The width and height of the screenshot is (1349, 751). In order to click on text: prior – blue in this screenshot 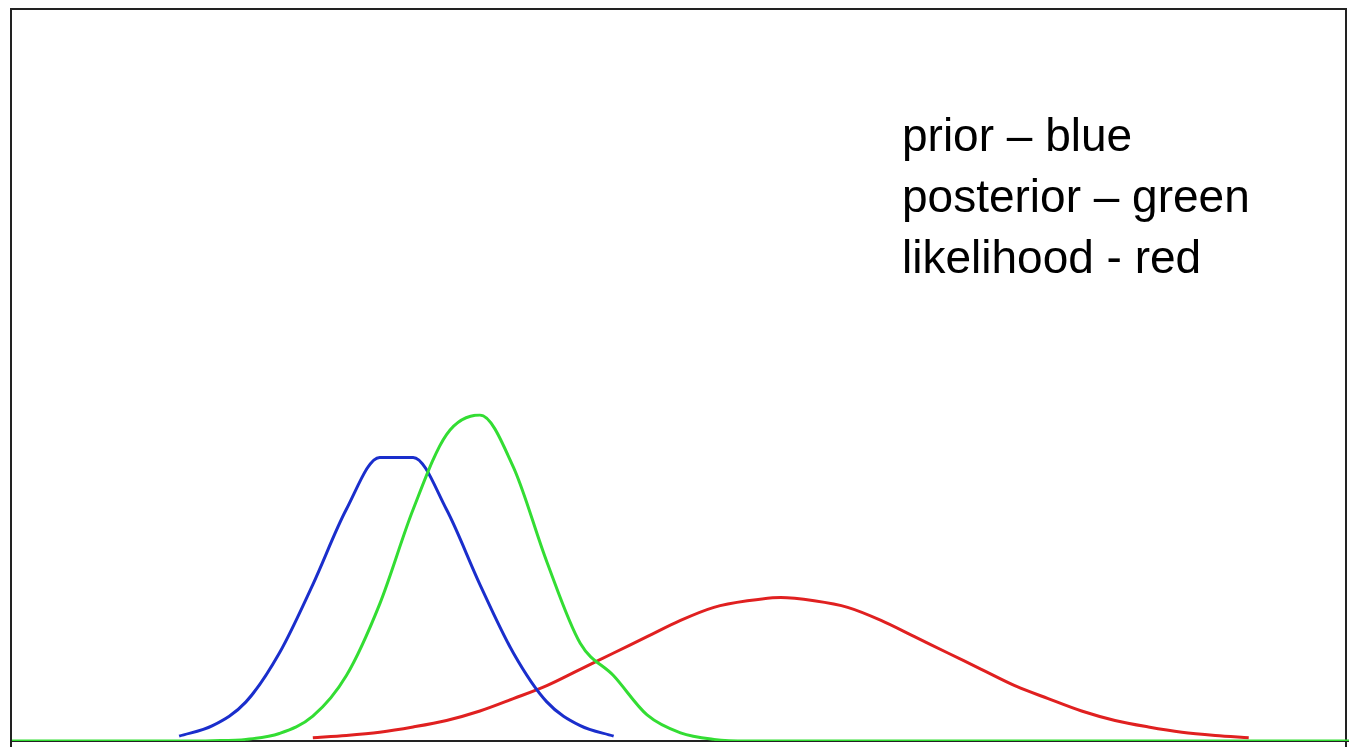, I will do `click(1018, 135)`.